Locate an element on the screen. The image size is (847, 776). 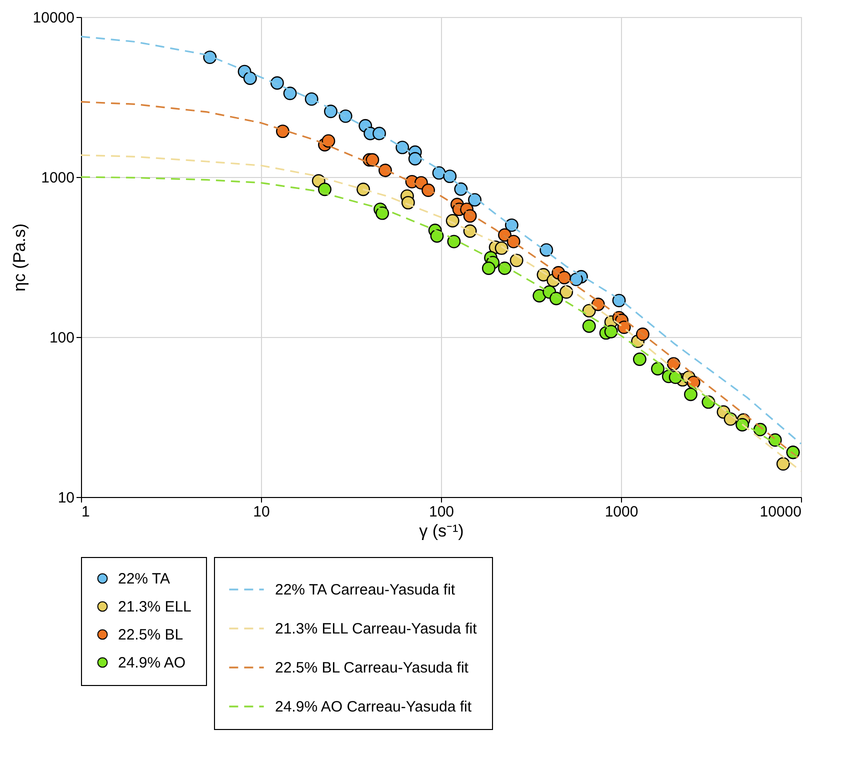
y-tick-label: 10000 is located at coordinates (53, 18).